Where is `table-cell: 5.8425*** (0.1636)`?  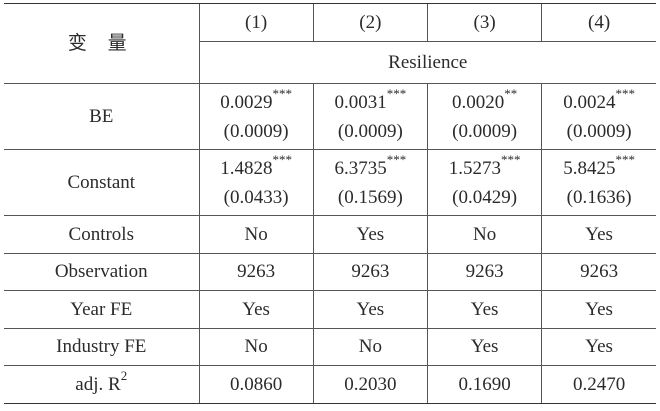
table-cell: 5.8425*** (0.1636) is located at coordinates (598, 182).